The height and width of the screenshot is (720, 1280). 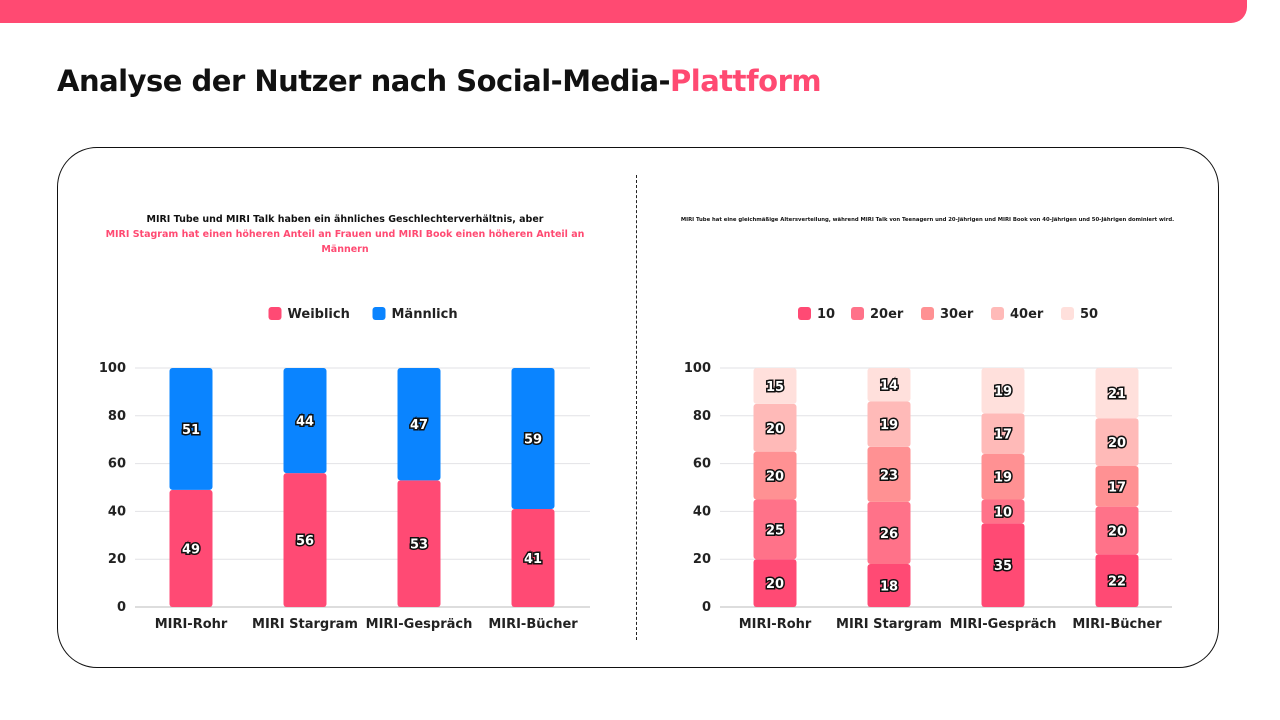 What do you see at coordinates (957, 314) in the screenshot?
I see `legend-label: 30er` at bounding box center [957, 314].